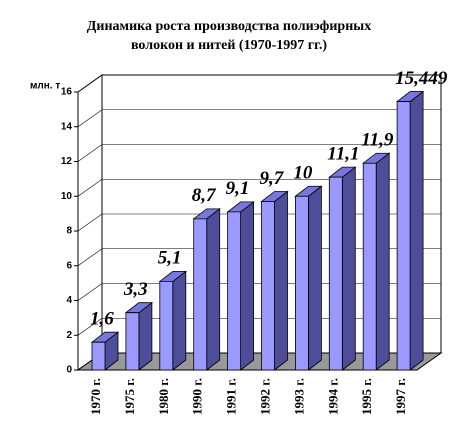 The image size is (458, 442). I want to click on x-tick-label: 1970 г., so click(95, 396).